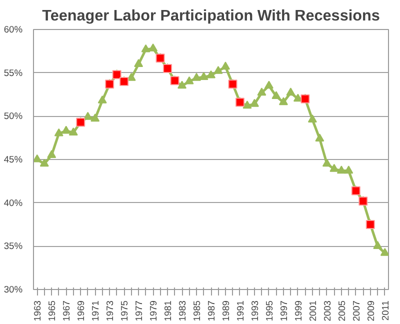  What do you see at coordinates (371, 311) in the screenshot?
I see `x-tick-label: 2009` at bounding box center [371, 311].